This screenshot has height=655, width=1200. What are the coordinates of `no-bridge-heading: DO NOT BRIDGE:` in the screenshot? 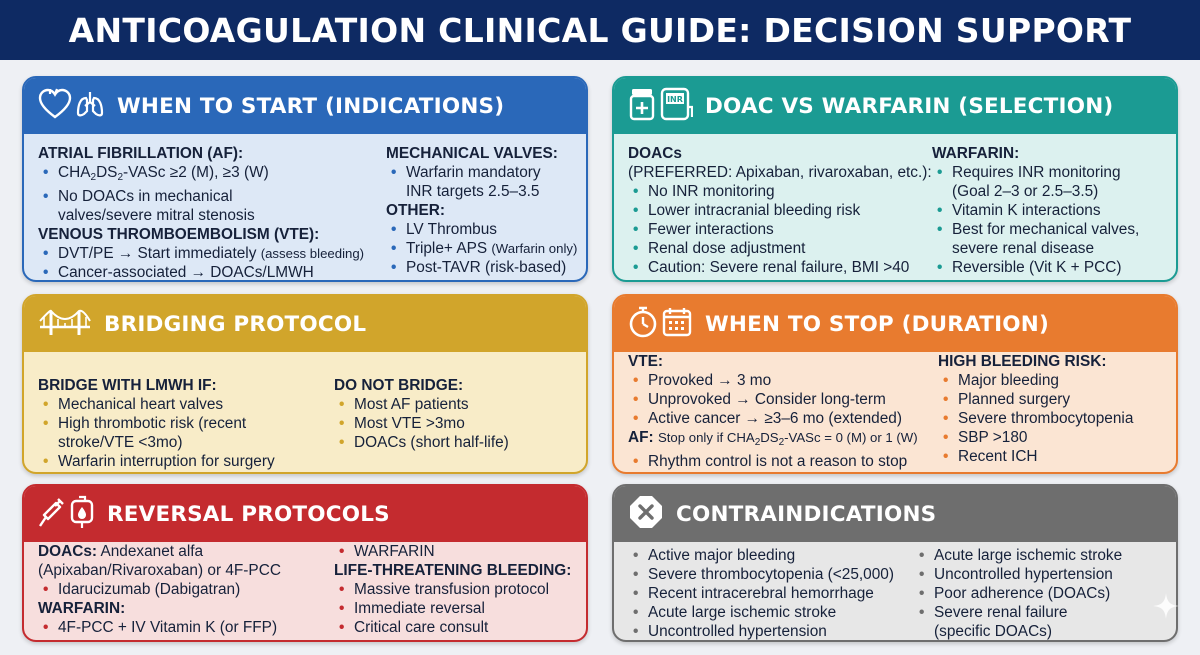 It's located at (399, 385).